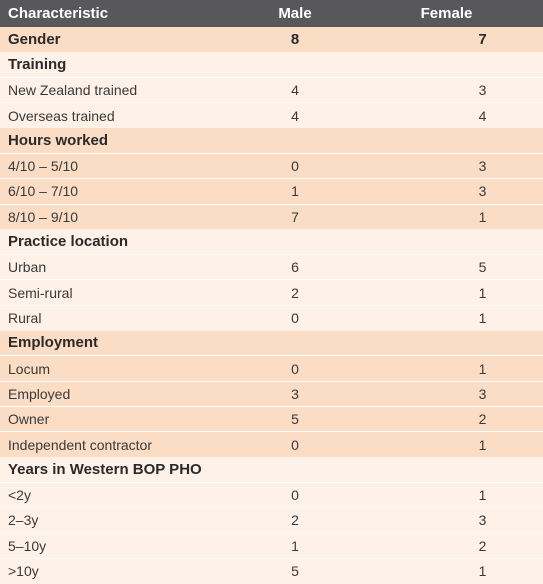 This screenshot has height=584, width=543. Describe the element at coordinates (120, 317) in the screenshot. I see `row-label: Rural` at that location.